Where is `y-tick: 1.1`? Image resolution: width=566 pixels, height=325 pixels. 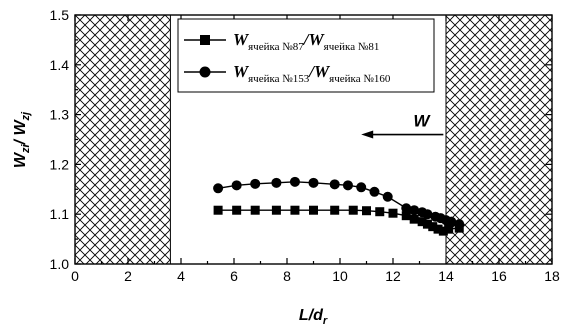 y-tick: 1.1 is located at coordinates (301, 205).